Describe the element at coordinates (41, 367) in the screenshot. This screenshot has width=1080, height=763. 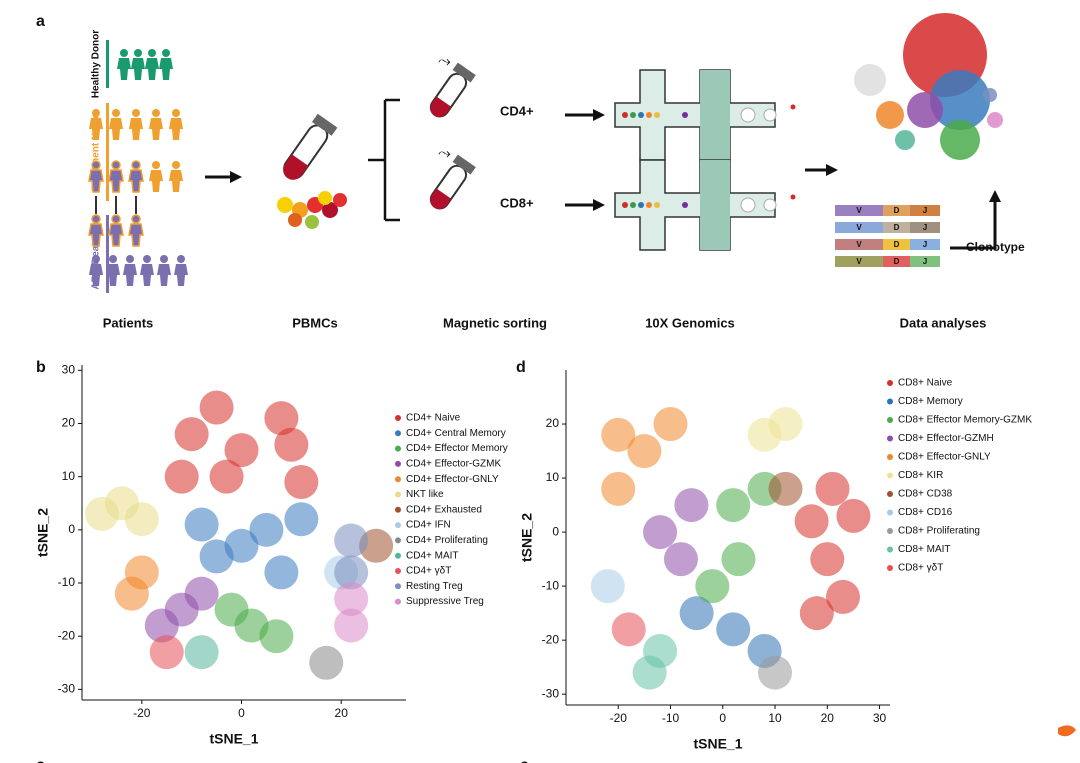
I see `panel-label: b` at that location.